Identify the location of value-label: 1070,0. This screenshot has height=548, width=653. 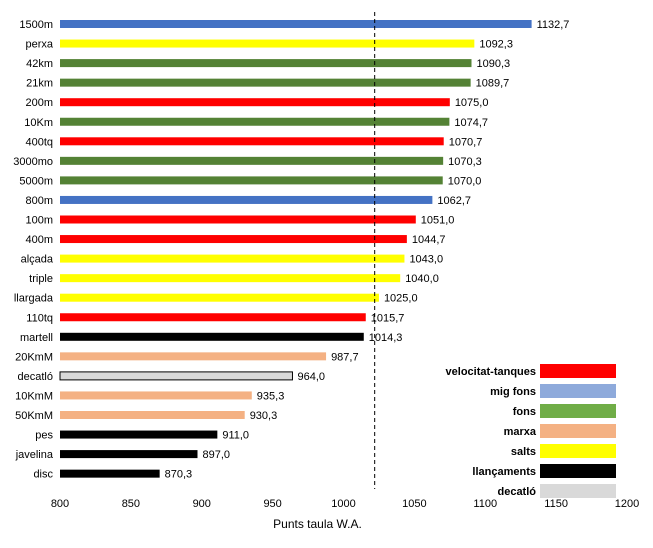
(465, 181).